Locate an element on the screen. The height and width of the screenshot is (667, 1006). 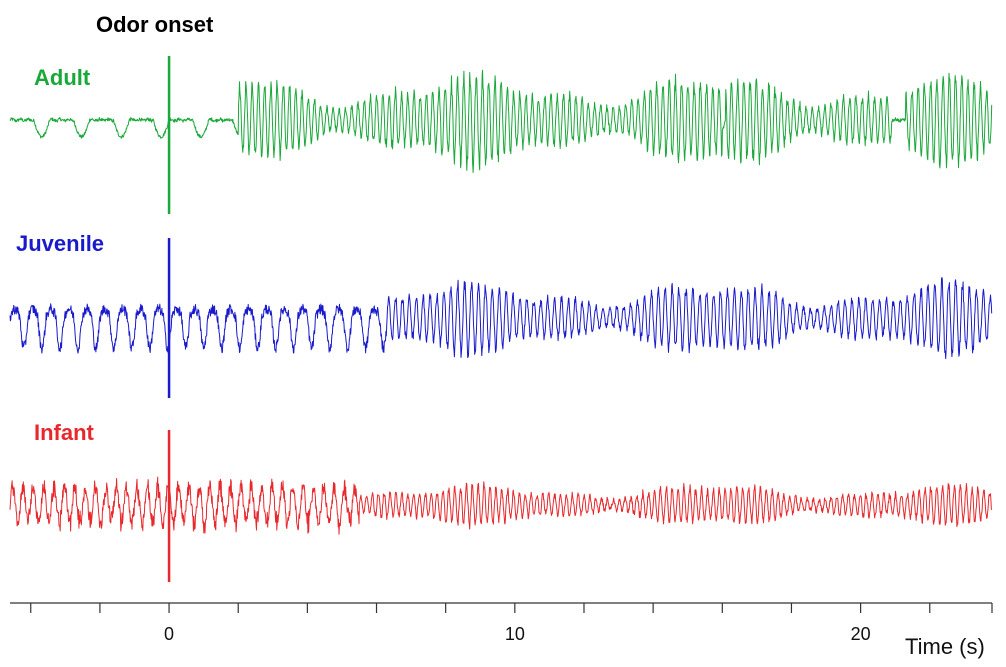
trace-juvenile is located at coordinates (501, 318).